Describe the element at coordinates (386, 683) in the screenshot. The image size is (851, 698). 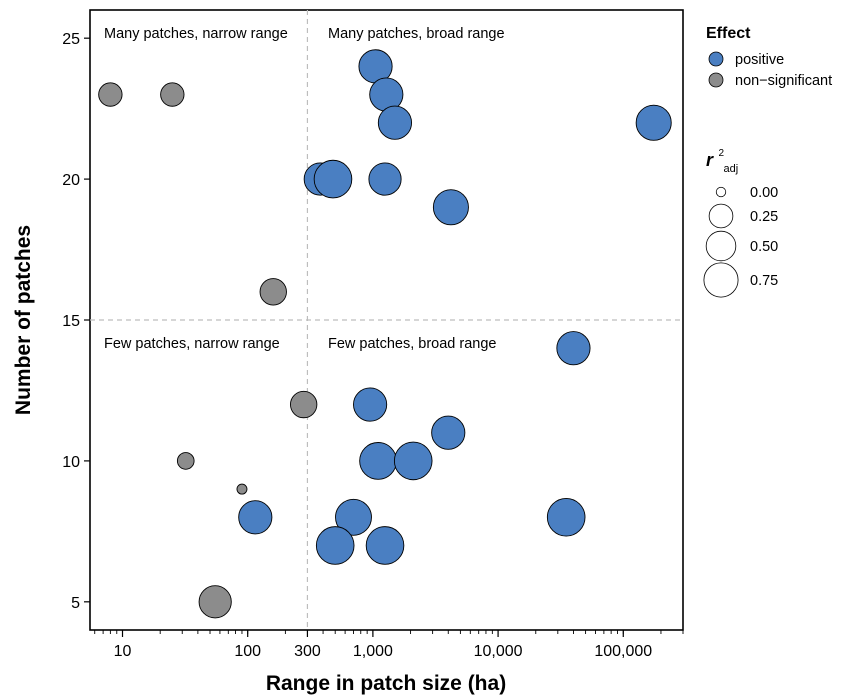
I see `x-axis-title: Range in patch size (ha)` at that location.